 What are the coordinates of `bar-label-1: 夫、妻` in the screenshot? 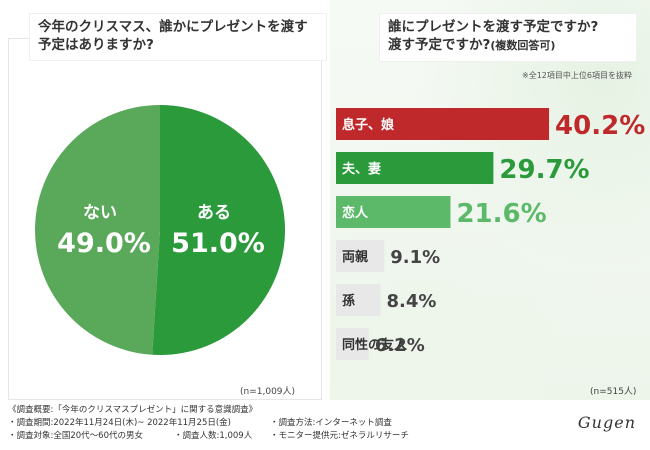 It's located at (361, 169).